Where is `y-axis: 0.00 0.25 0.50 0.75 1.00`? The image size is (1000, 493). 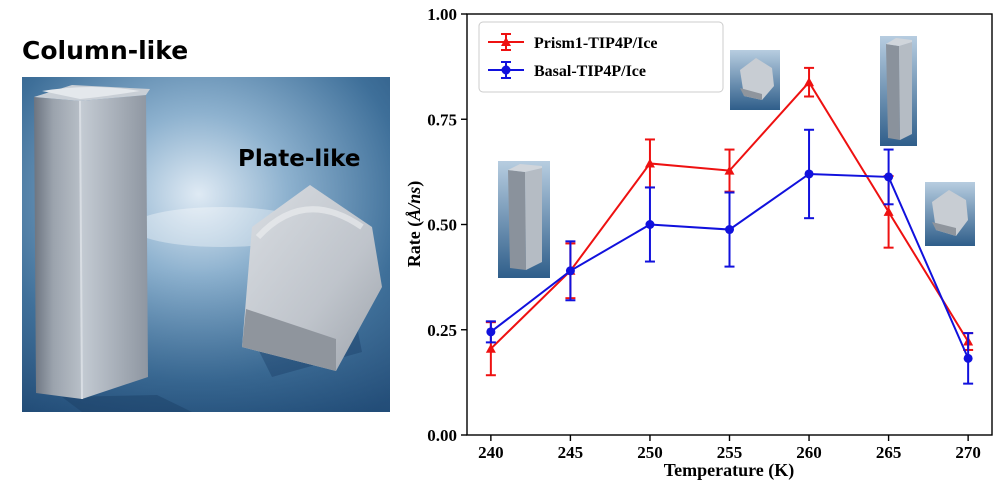
y-axis: 0.00 0.25 0.50 0.75 1.00 is located at coordinates (447, 225).